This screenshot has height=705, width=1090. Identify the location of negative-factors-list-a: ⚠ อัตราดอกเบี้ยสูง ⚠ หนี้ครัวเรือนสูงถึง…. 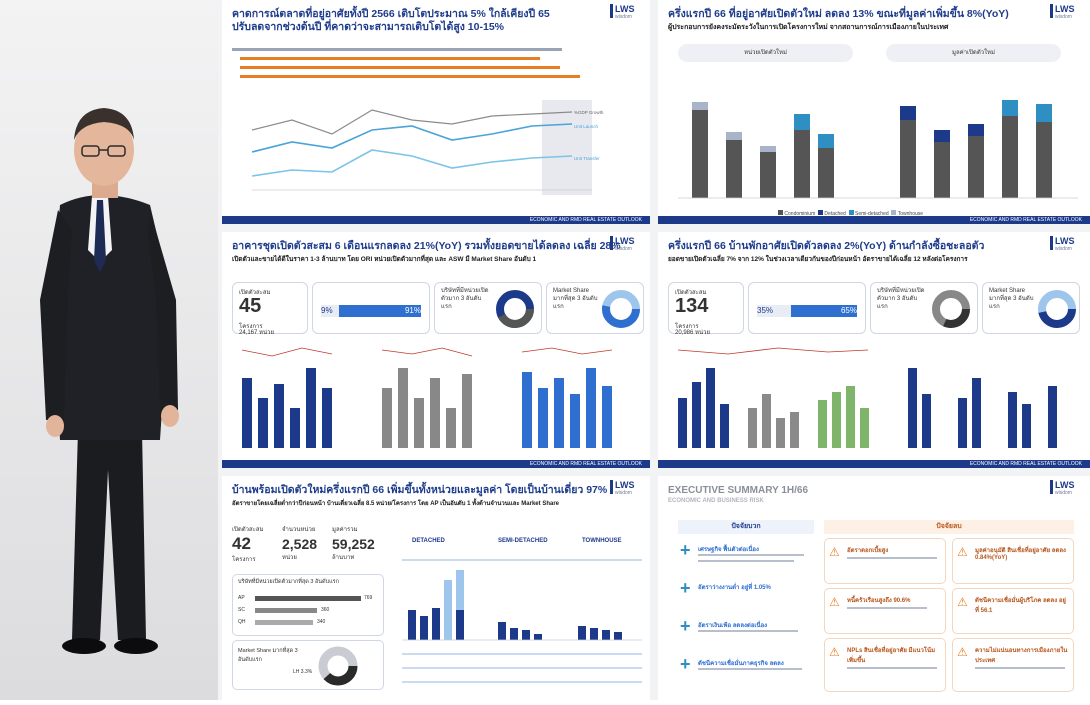
(885, 617).